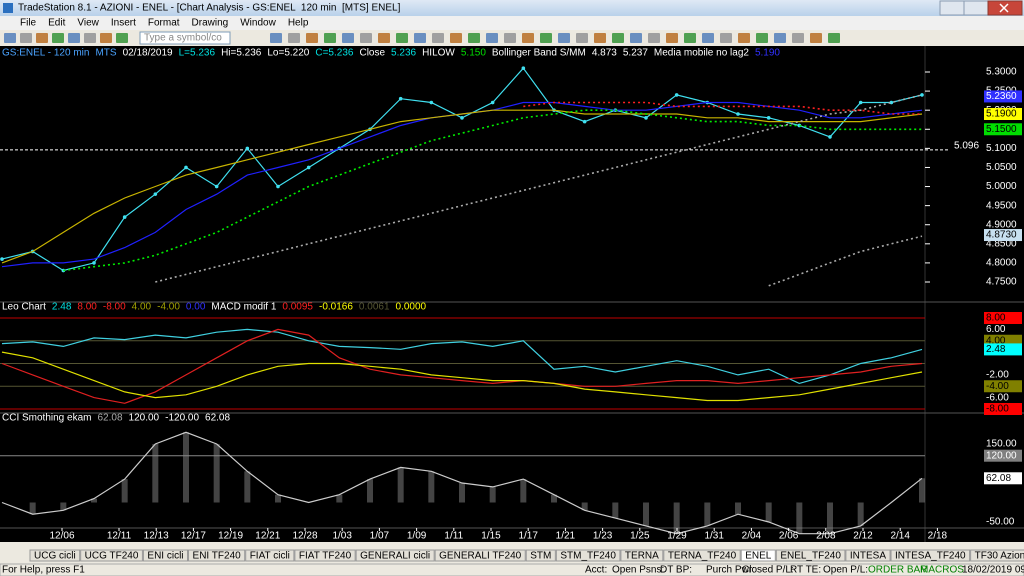 Image resolution: width=1024 pixels, height=576 pixels. What do you see at coordinates (996, 349) in the screenshot?
I see `axis-label: 2.48` at bounding box center [996, 349].